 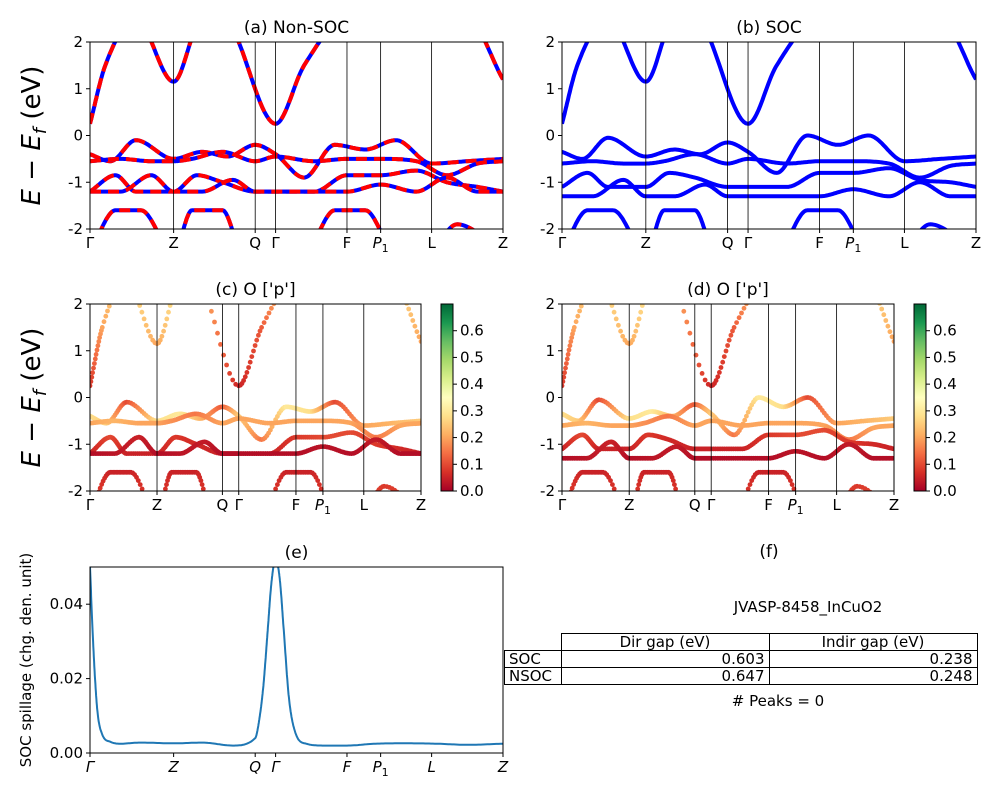 I want to click on y-axis-label: E − Ef (eV), so click(x=34, y=398).